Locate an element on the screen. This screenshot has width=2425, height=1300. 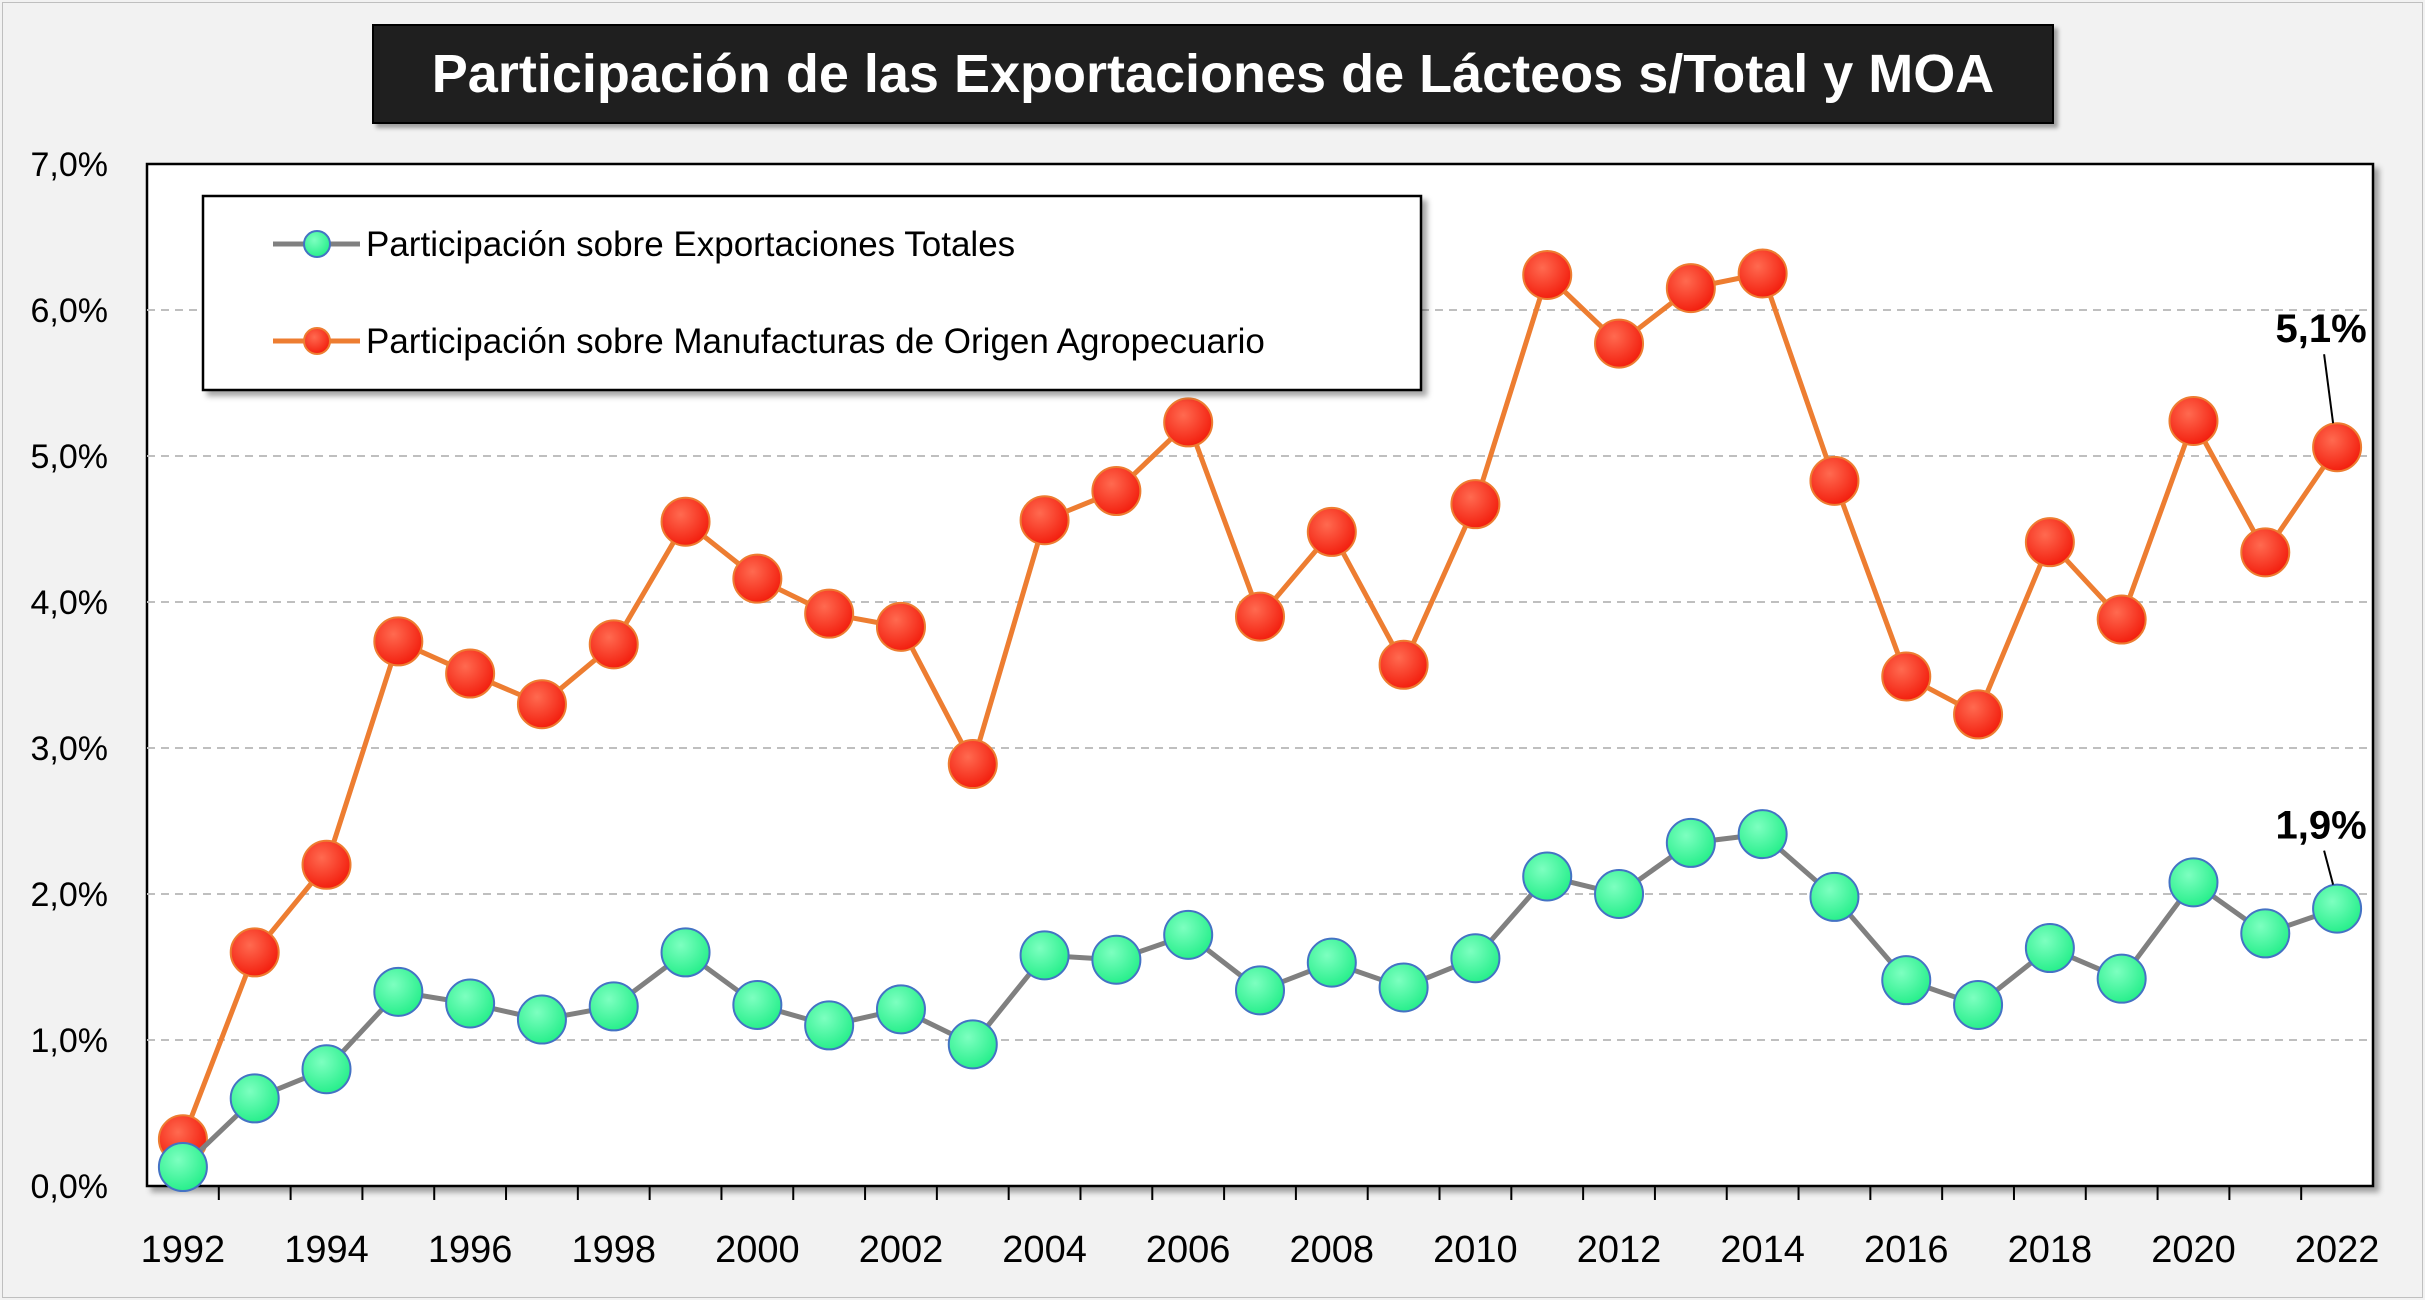
legend-box is located at coordinates (812, 293).